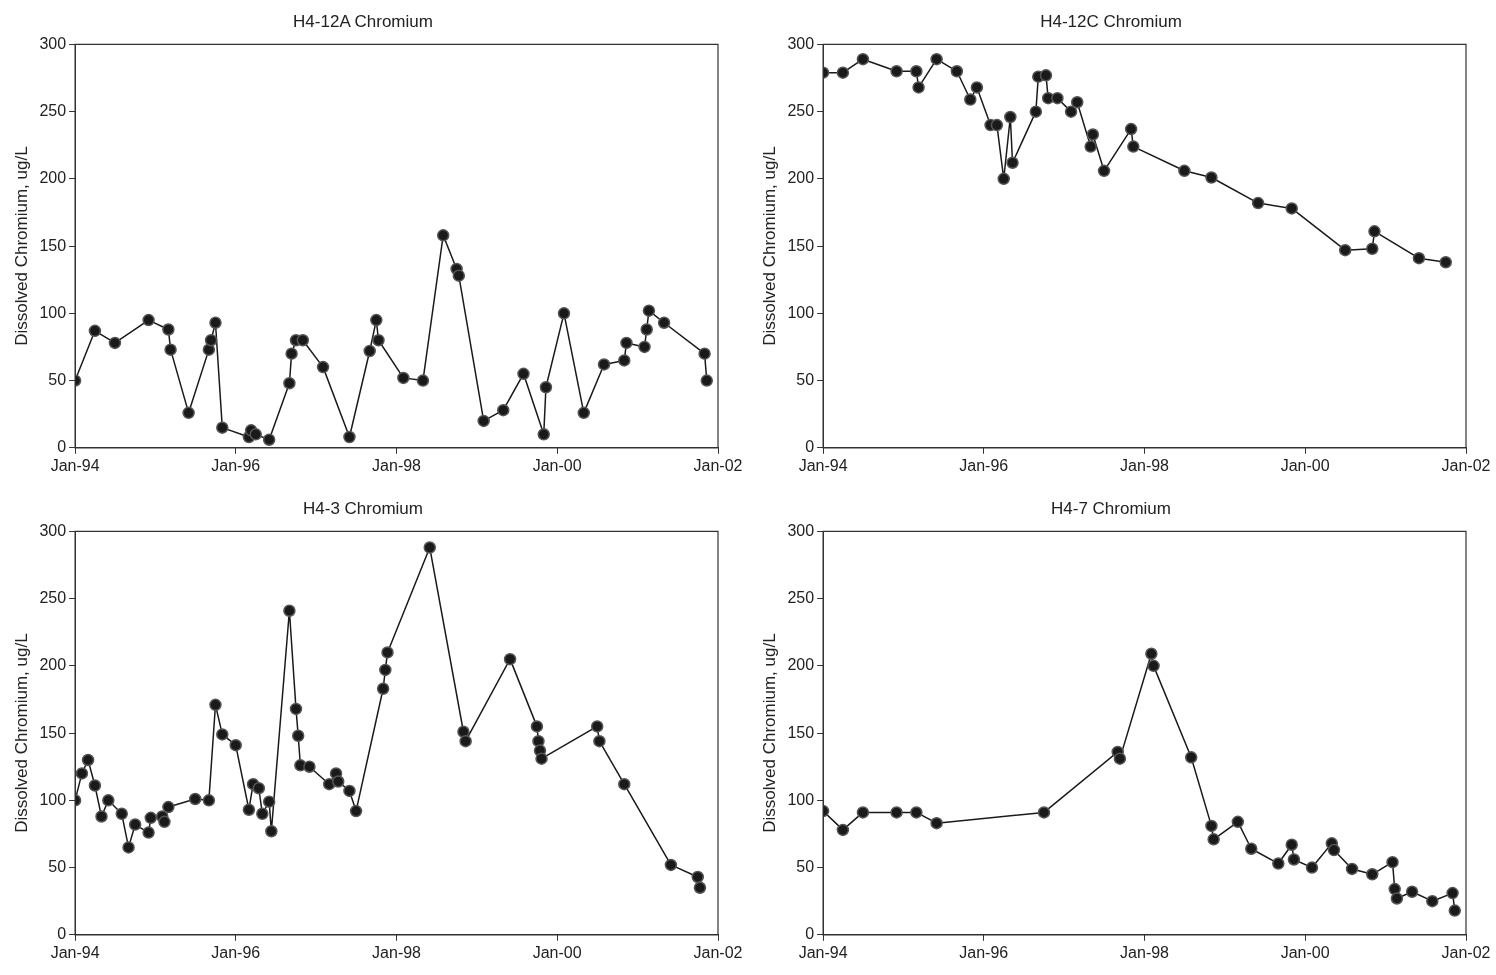  I want to click on y-tick-label: 300, so click(53, 530).